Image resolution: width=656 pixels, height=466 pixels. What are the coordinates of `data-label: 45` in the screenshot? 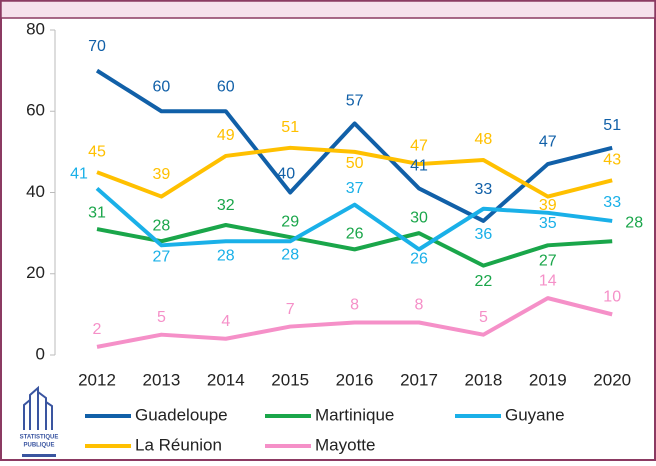 It's located at (97, 151).